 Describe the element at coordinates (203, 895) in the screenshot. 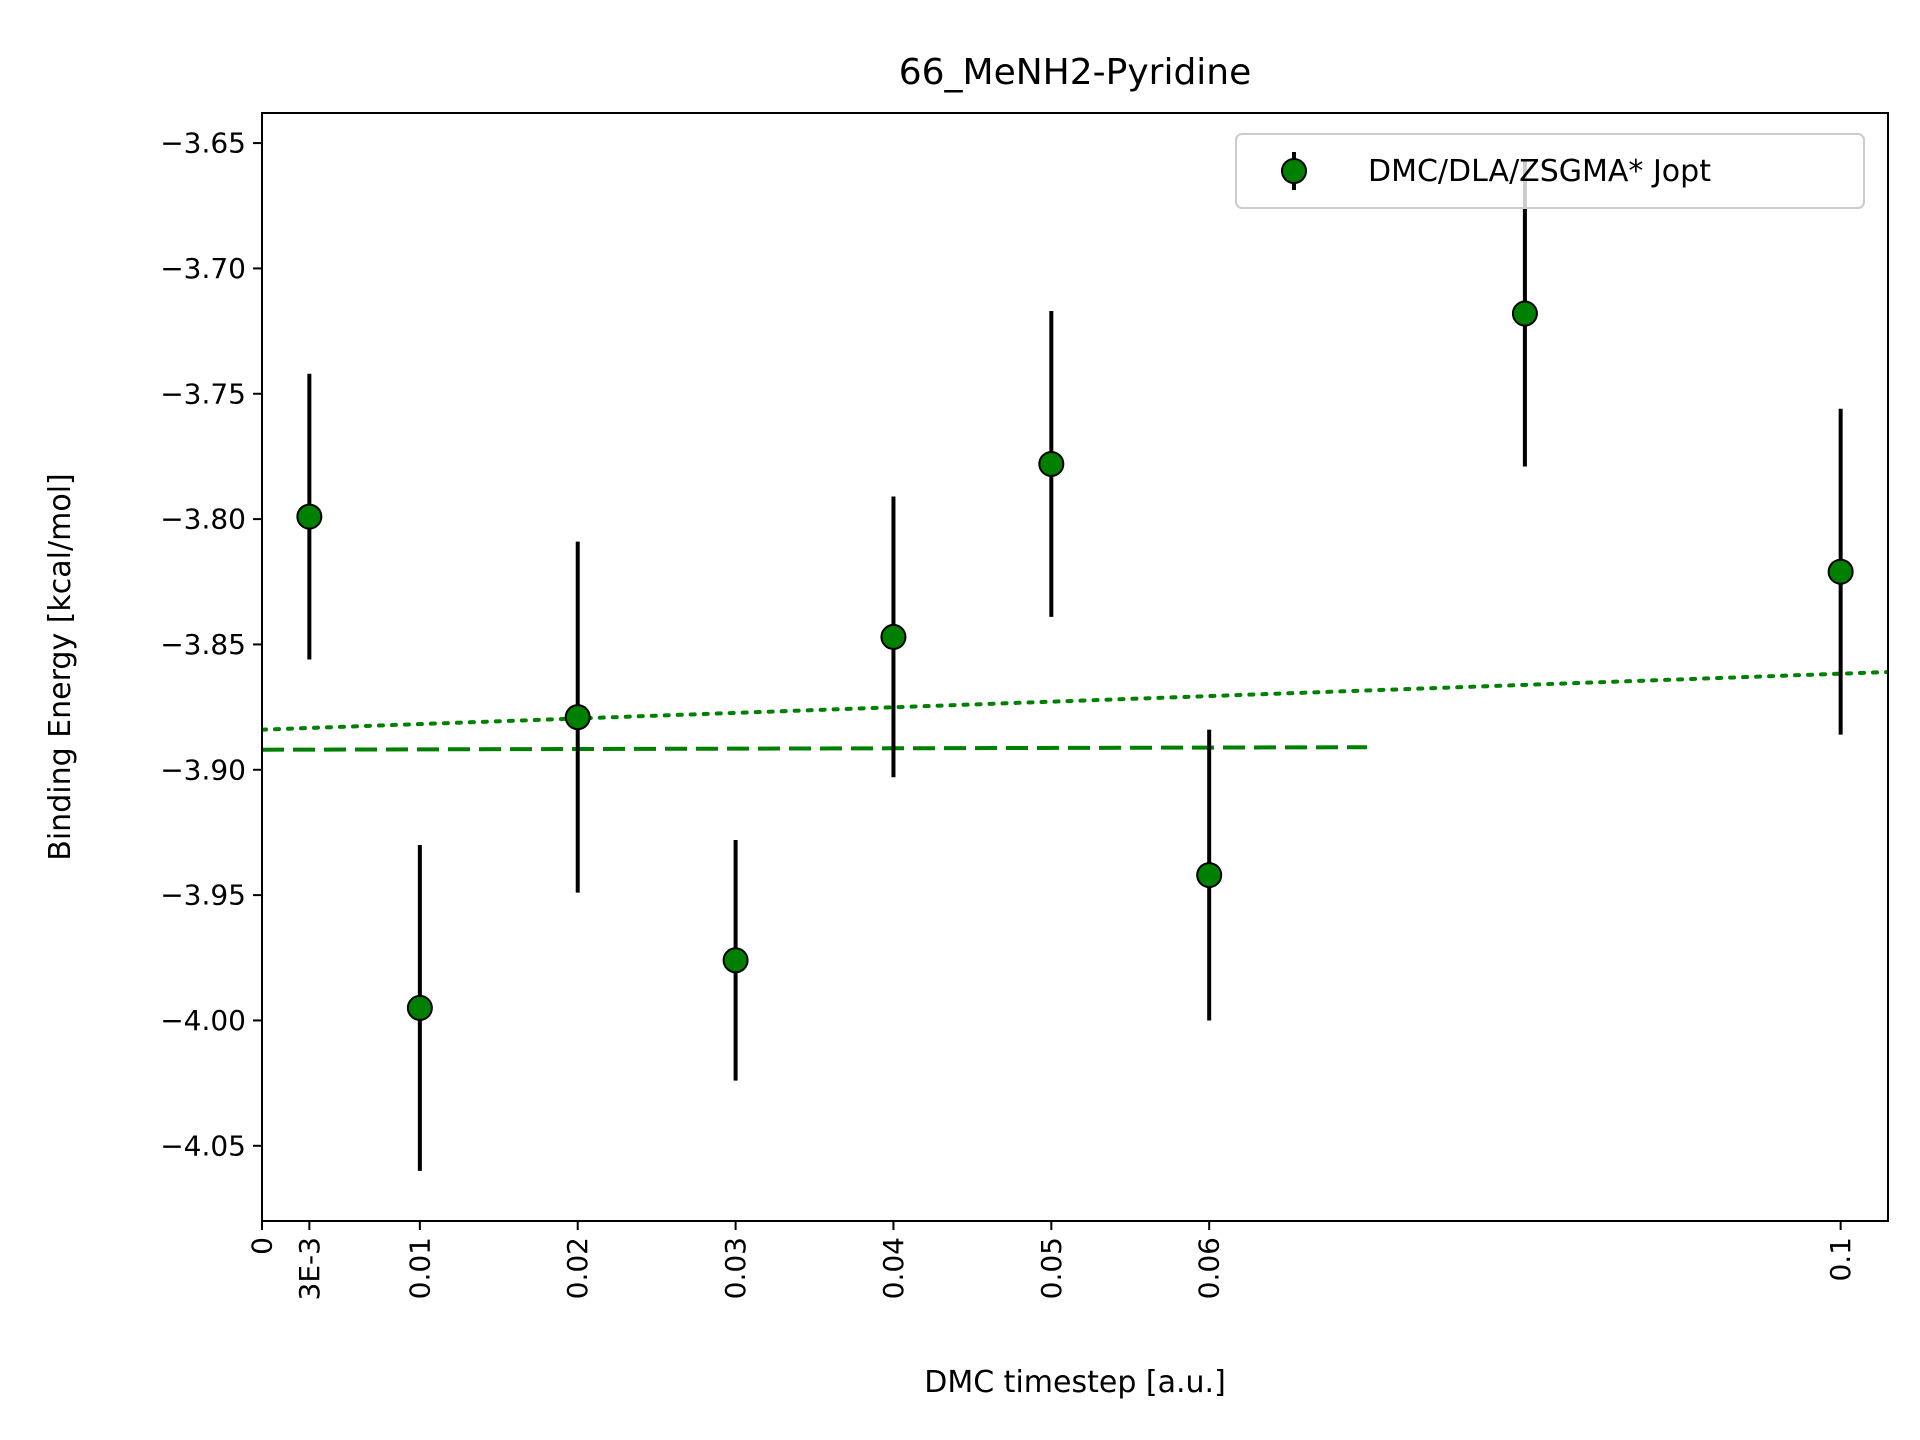

I see `y-tick-label: −3.95` at that location.